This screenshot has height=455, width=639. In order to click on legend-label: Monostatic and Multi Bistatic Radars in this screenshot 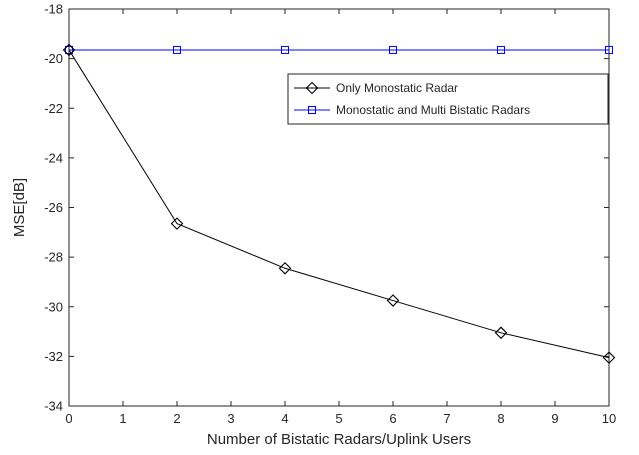, I will do `click(433, 110)`.